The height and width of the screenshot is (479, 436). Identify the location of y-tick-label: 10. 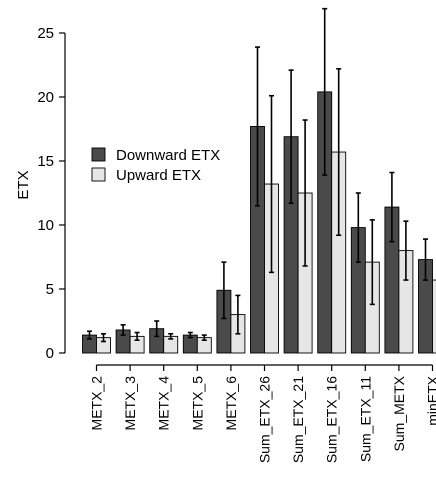
(45, 225).